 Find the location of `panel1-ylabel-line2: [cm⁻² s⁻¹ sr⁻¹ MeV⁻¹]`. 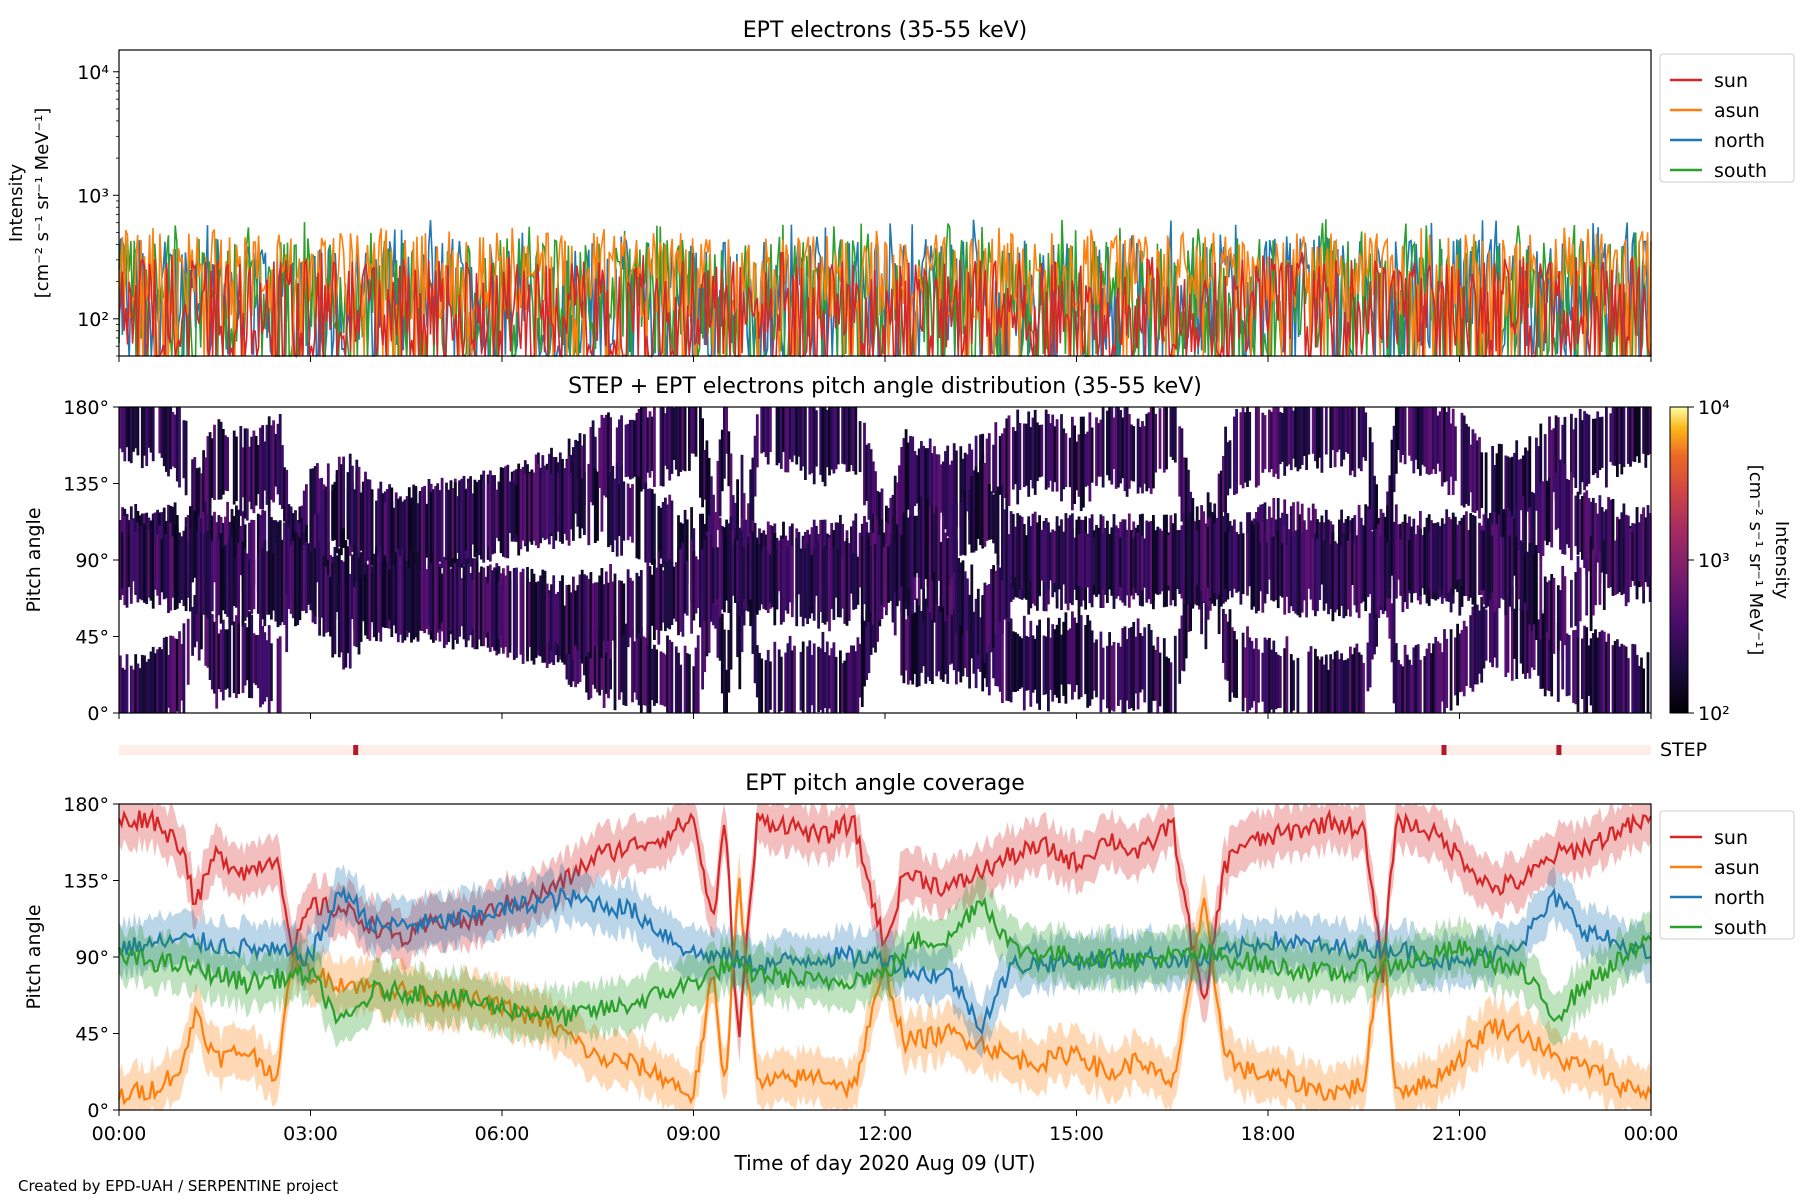

panel1-ylabel-line2: [cm⁻² s⁻¹ sr⁻¹ MeV⁻¹] is located at coordinates (42, 203).